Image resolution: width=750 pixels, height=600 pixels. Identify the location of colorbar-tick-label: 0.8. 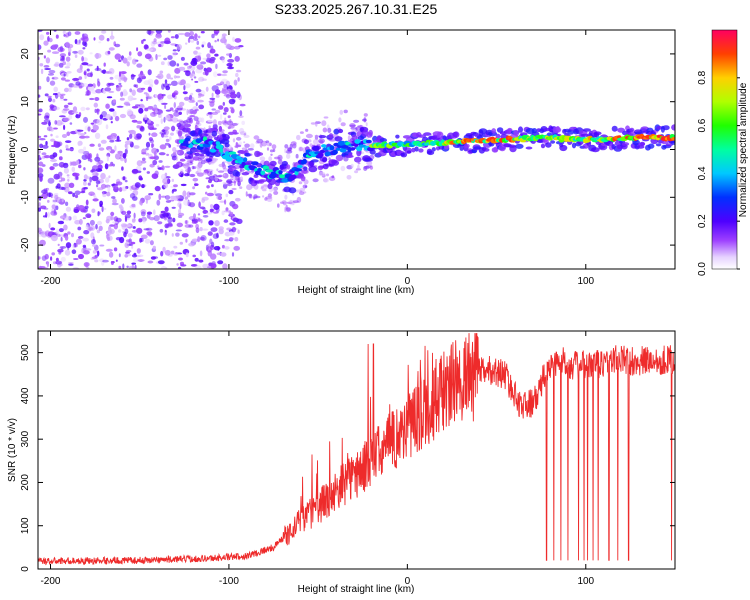
(702, 77).